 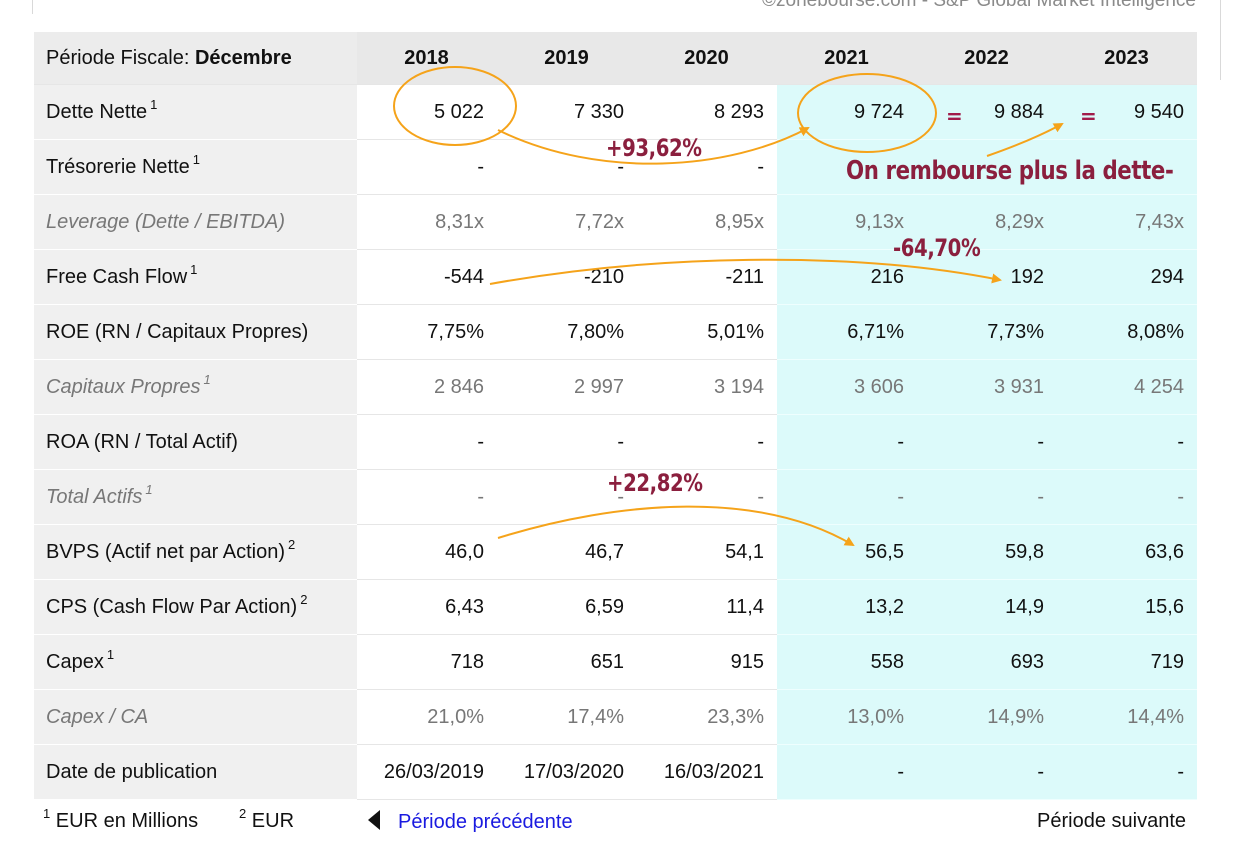 What do you see at coordinates (847, 607) in the screenshot?
I see `estimate-cell: 13,2` at bounding box center [847, 607].